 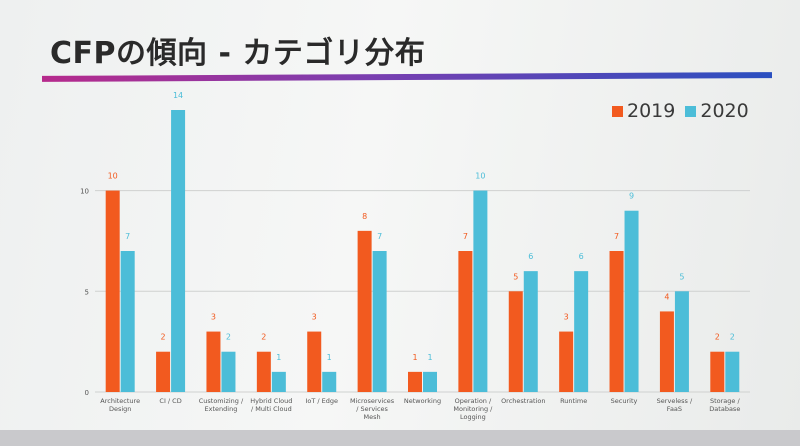 What do you see at coordinates (372, 401) in the screenshot?
I see `x-tick-label-line: Microservices` at bounding box center [372, 401].